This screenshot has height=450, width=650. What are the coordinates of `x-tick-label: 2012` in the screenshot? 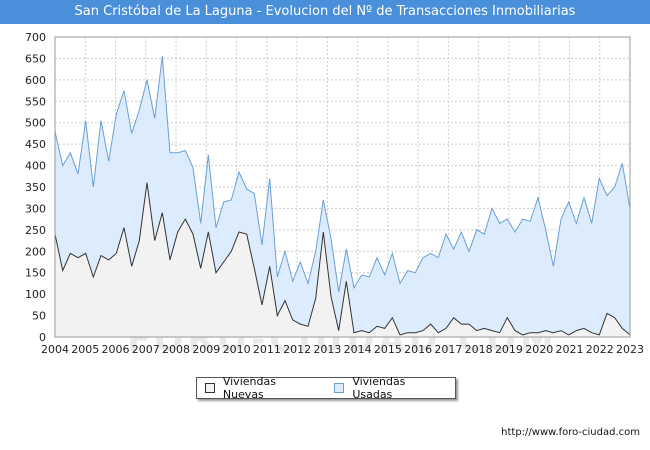 It's located at (297, 348).